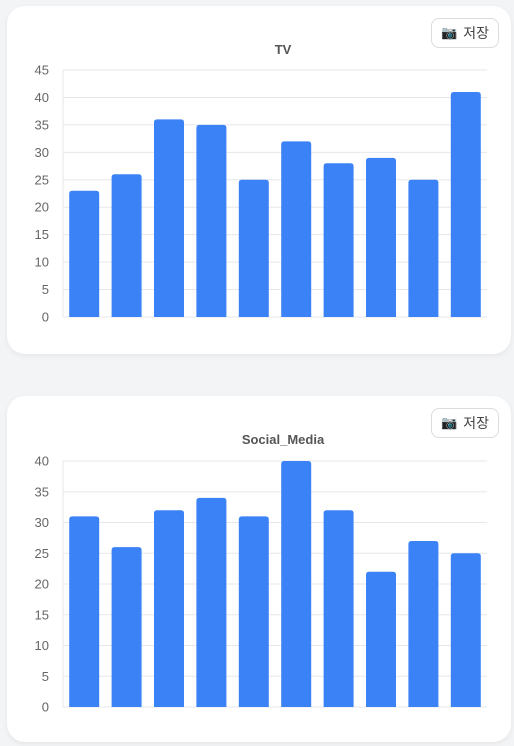  Describe the element at coordinates (283, 49) in the screenshot. I see `chart-title: TV` at that location.